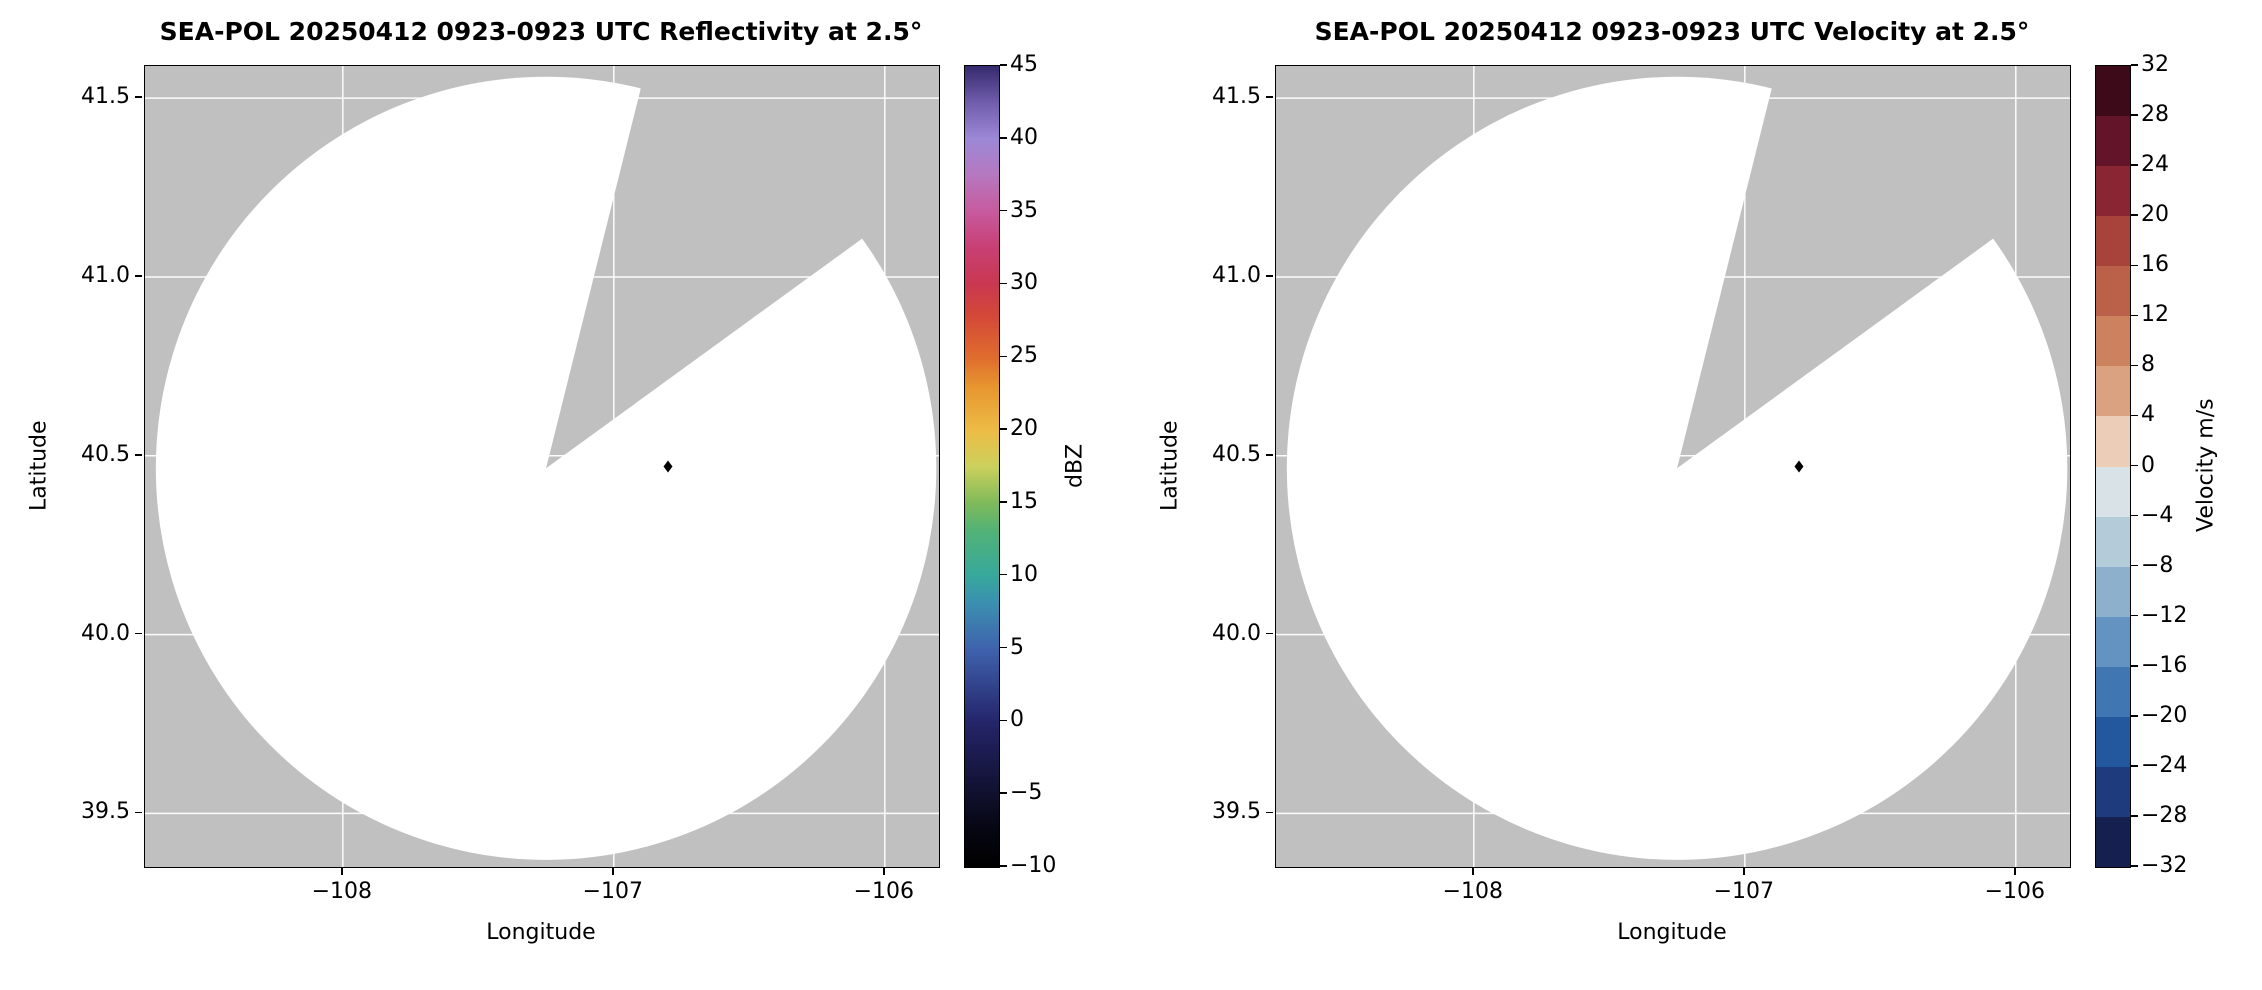  What do you see at coordinates (2155, 115) in the screenshot?
I see `colorbar-tick-label: 28` at bounding box center [2155, 115].